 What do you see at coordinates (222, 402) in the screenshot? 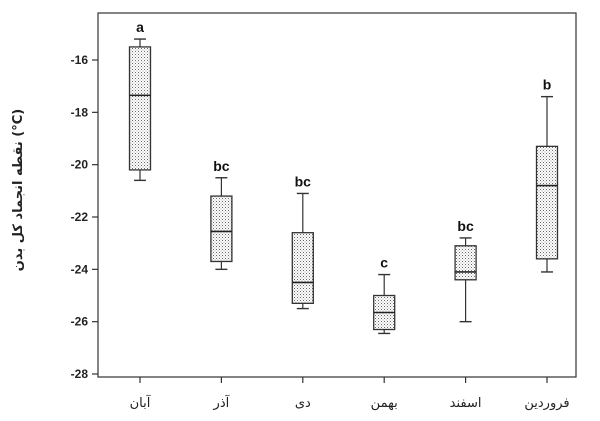
I see `x-category-label: آذر` at bounding box center [222, 402].